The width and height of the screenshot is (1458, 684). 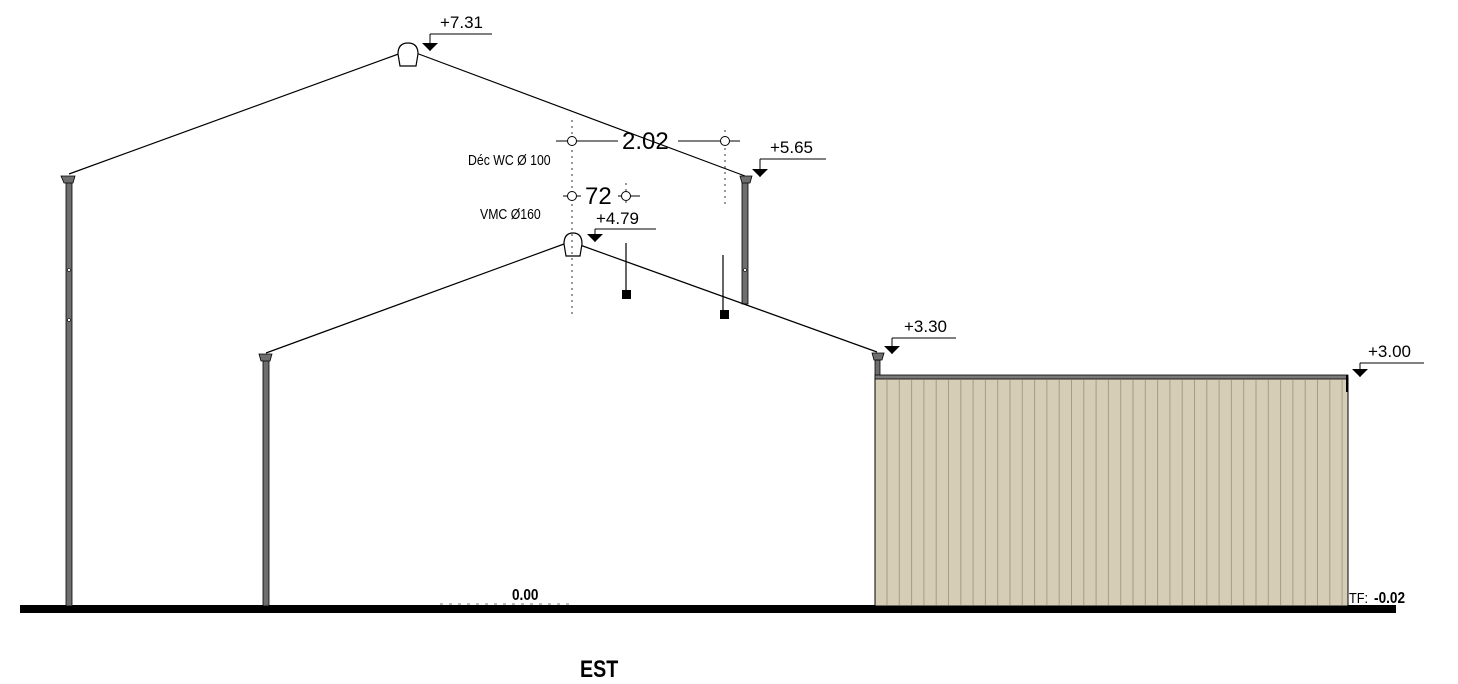 I want to click on level-marker-ridge-mid, so click(x=621, y=235).